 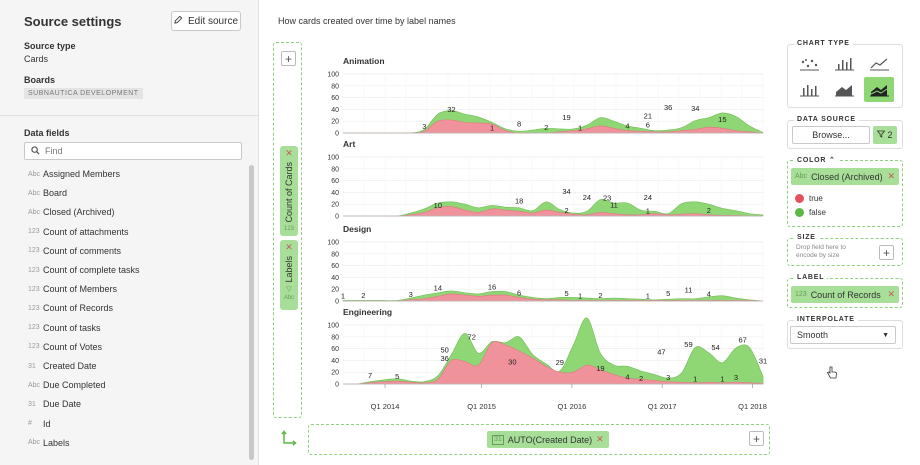 I want to click on swap-axes-icon, so click(x=289, y=440).